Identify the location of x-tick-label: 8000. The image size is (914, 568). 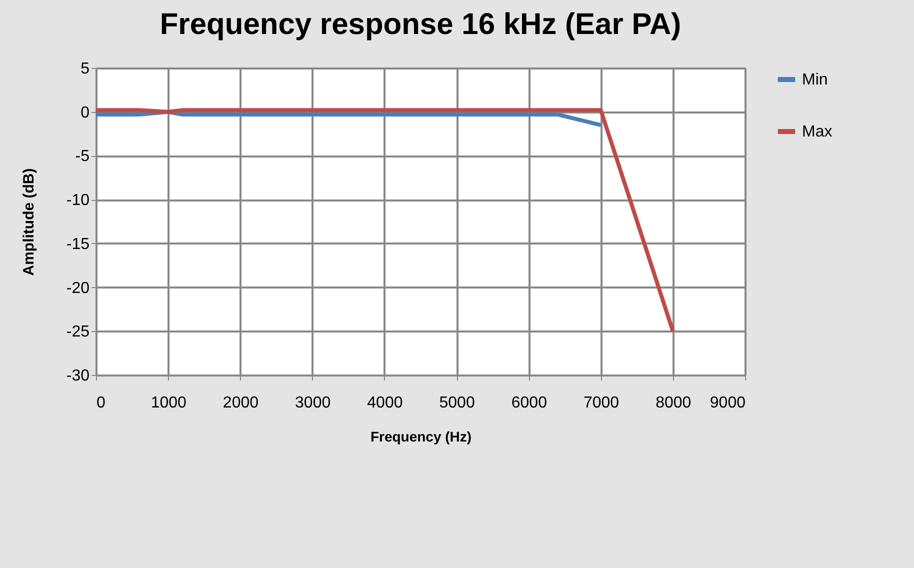
(674, 403).